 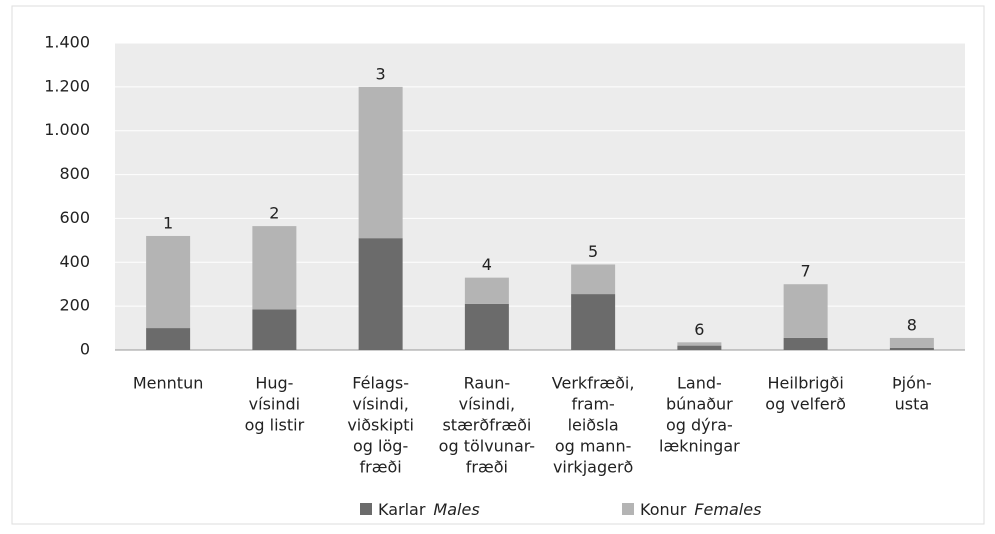 What do you see at coordinates (67, 129) in the screenshot?
I see `y-tick-label: 1.000` at bounding box center [67, 129].